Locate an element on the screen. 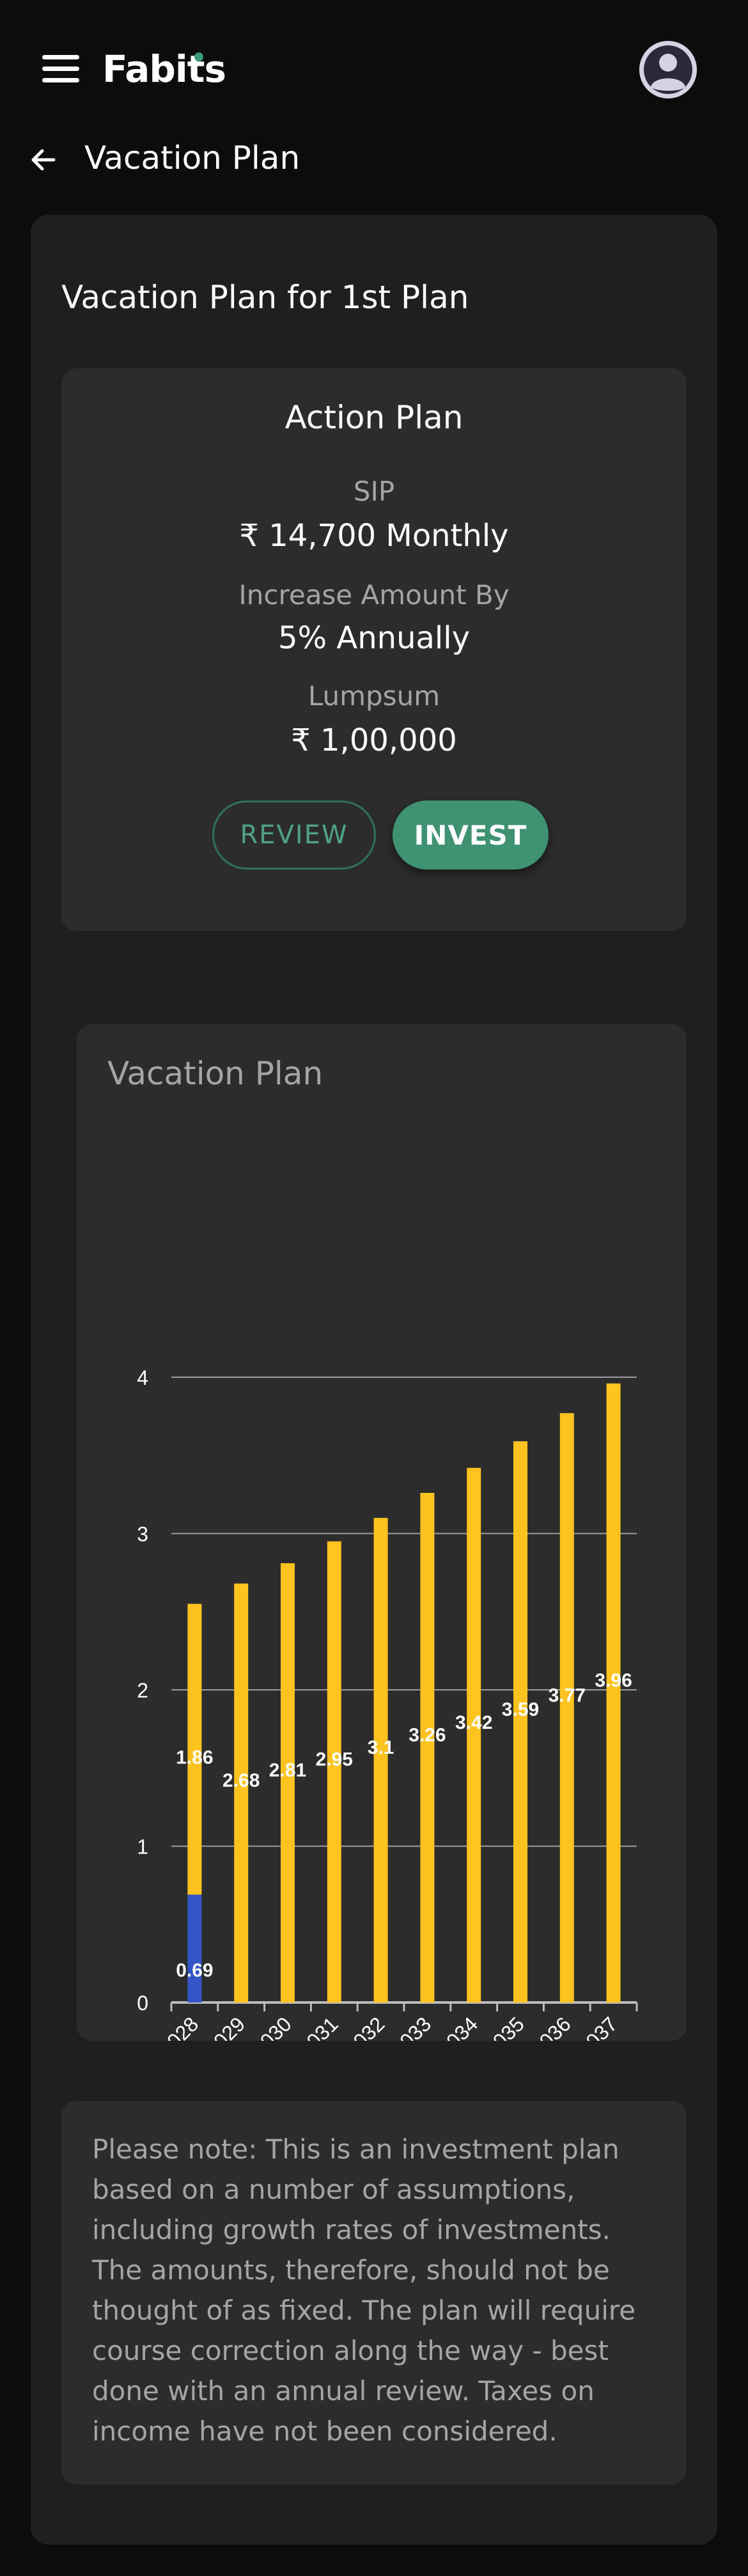 The width and height of the screenshot is (748, 2576). x-tick-label: 2033 is located at coordinates (411, 2026).